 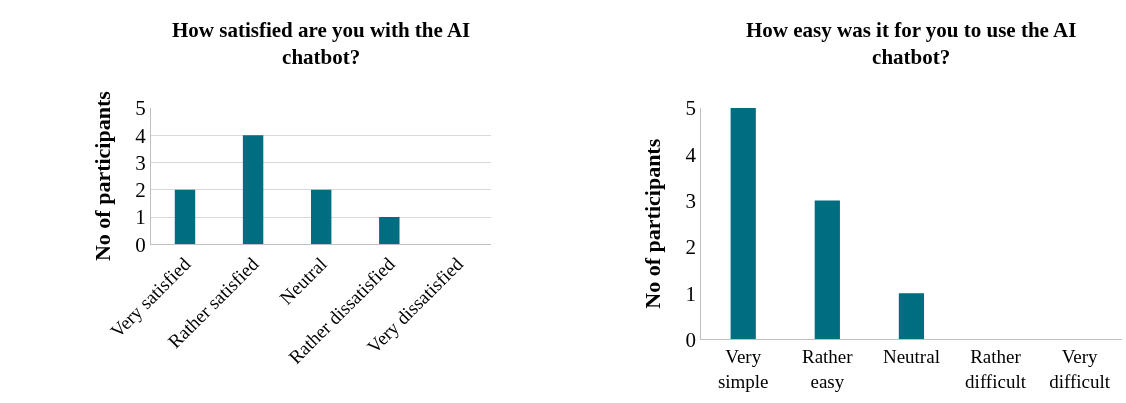 What do you see at coordinates (996, 369) in the screenshot?
I see `x-tick-label: Rather difficult` at bounding box center [996, 369].